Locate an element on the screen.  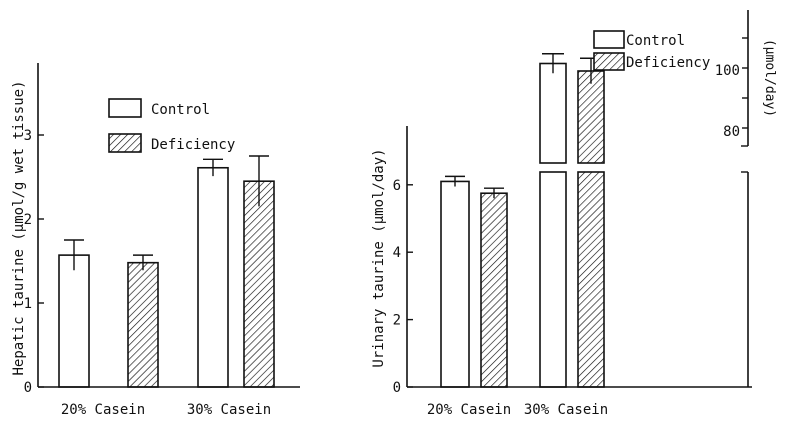
hepatic-y-tick-0: 0 is located at coordinates (28, 388).